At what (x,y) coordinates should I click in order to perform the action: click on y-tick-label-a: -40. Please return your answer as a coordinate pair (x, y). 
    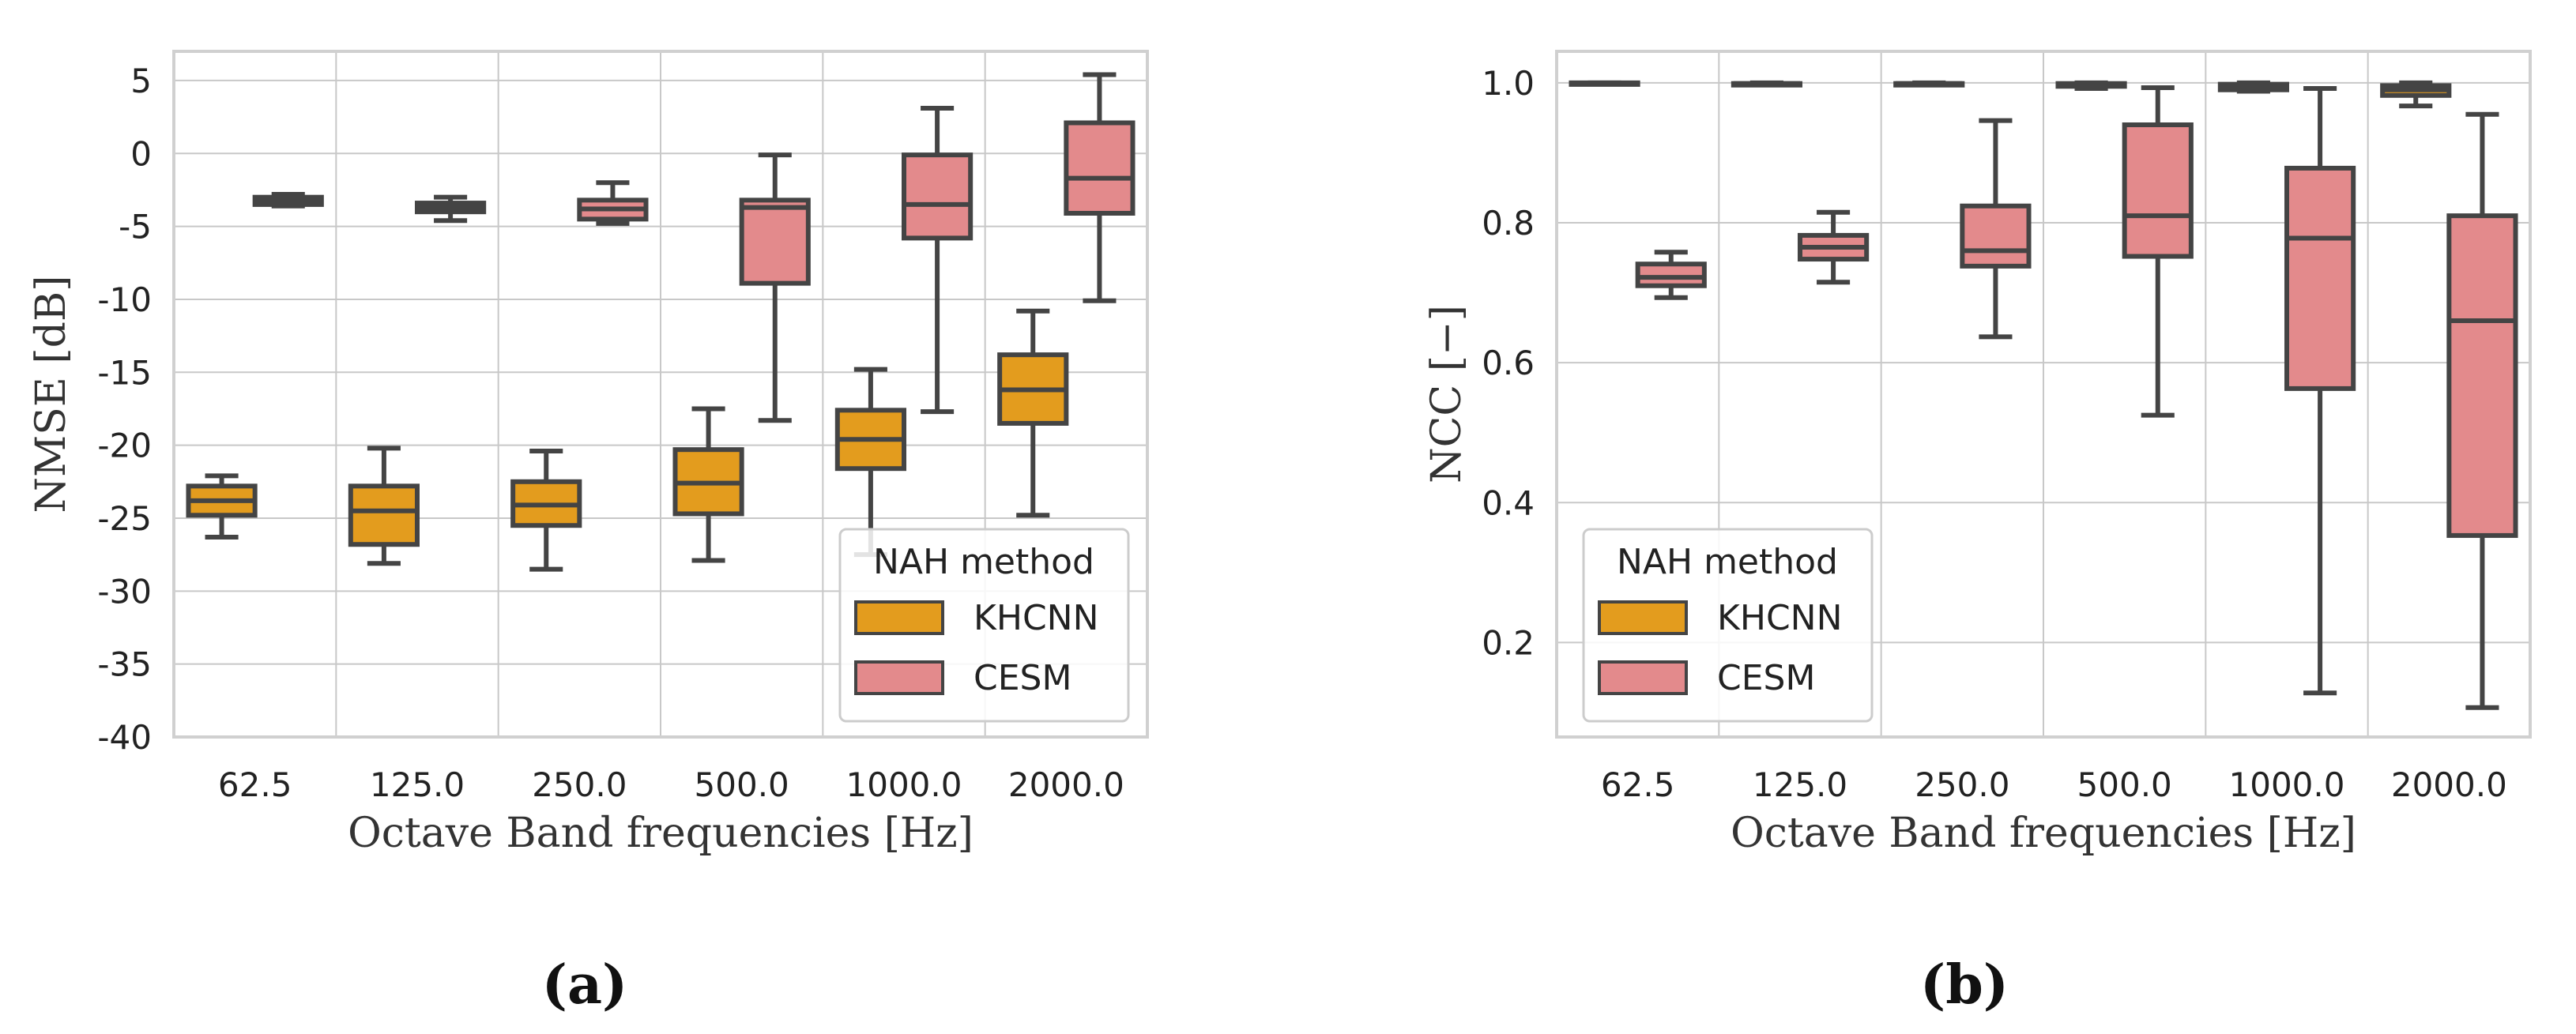
    Looking at the image, I should click on (124, 737).